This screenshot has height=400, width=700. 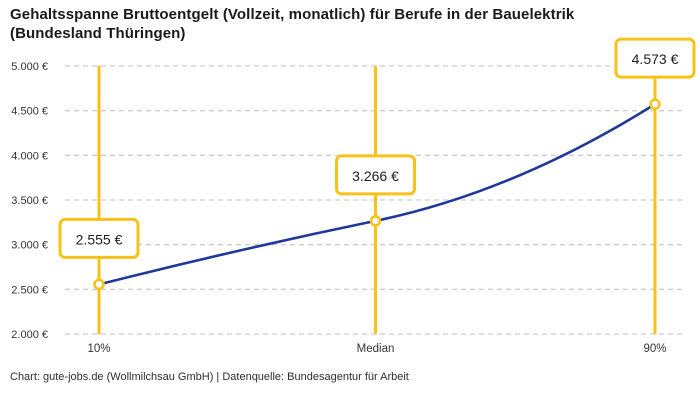 What do you see at coordinates (29, 290) in the screenshot?
I see `y-axis-tick-label: 2.500 €` at bounding box center [29, 290].